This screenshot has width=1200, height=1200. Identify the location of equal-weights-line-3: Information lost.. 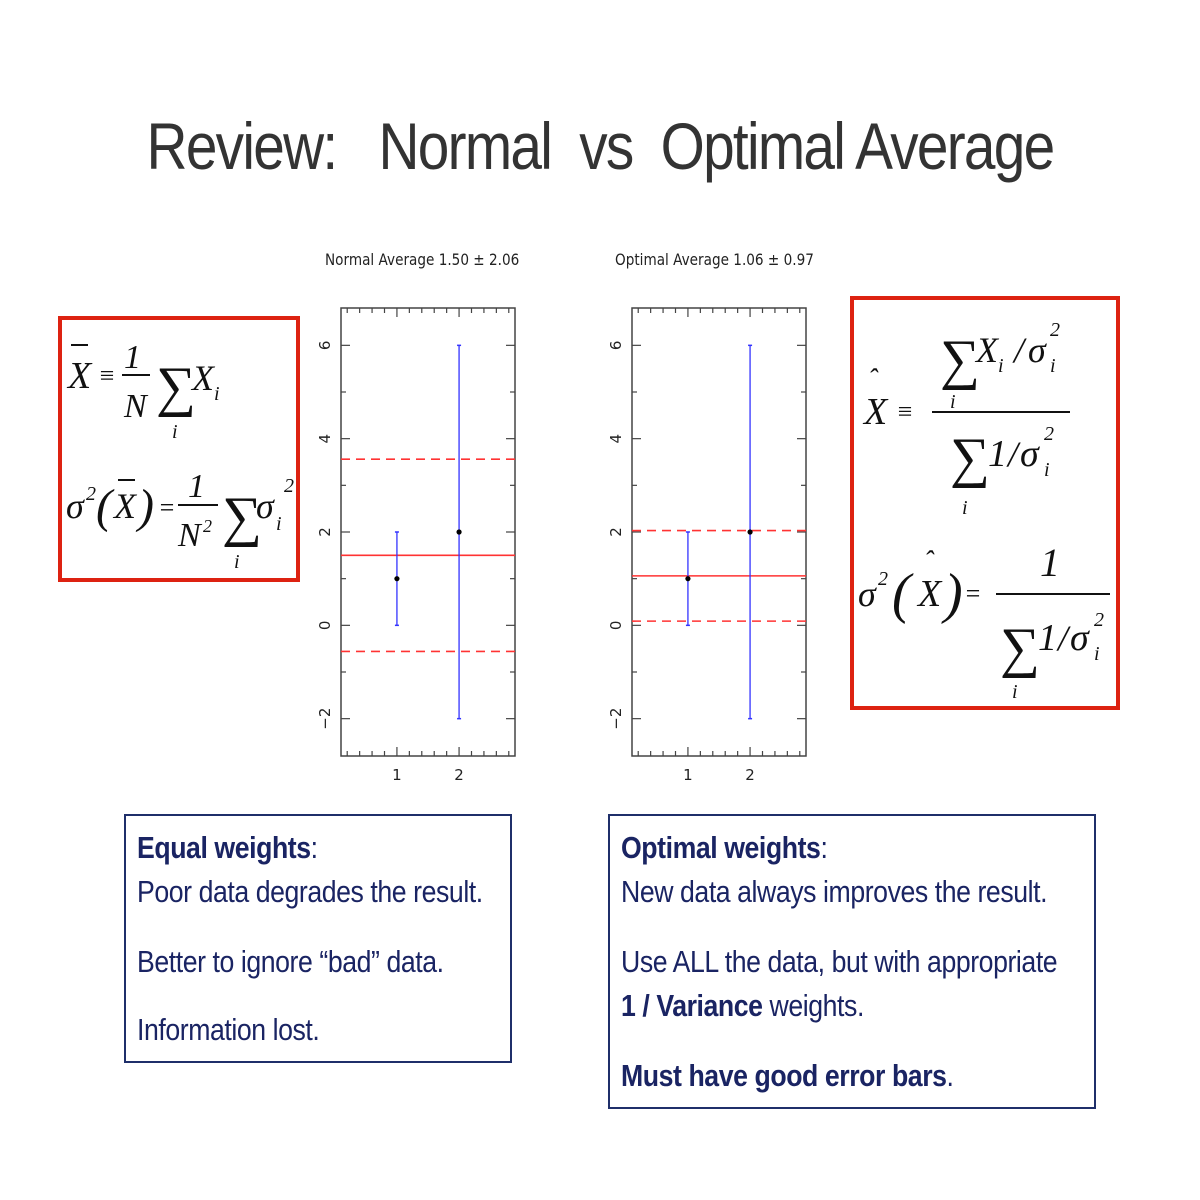
(228, 1029).